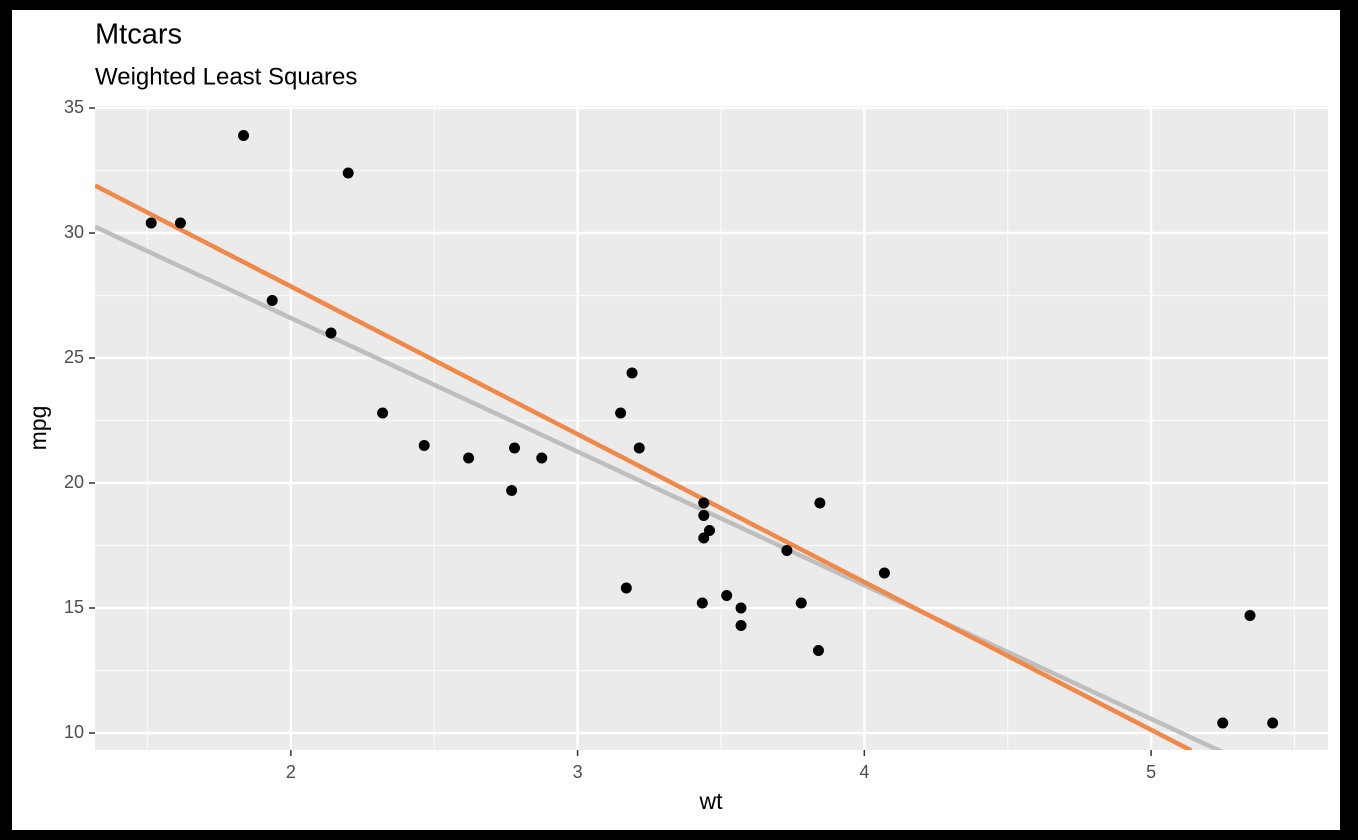 The height and width of the screenshot is (840, 1358). What do you see at coordinates (74, 732) in the screenshot?
I see `y-tick-label: 10` at bounding box center [74, 732].